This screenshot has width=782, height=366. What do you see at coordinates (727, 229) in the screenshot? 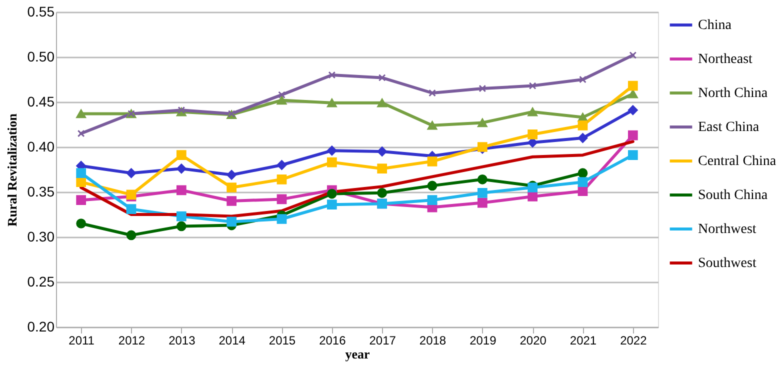
I see `legend-label: Northwest` at bounding box center [727, 229].